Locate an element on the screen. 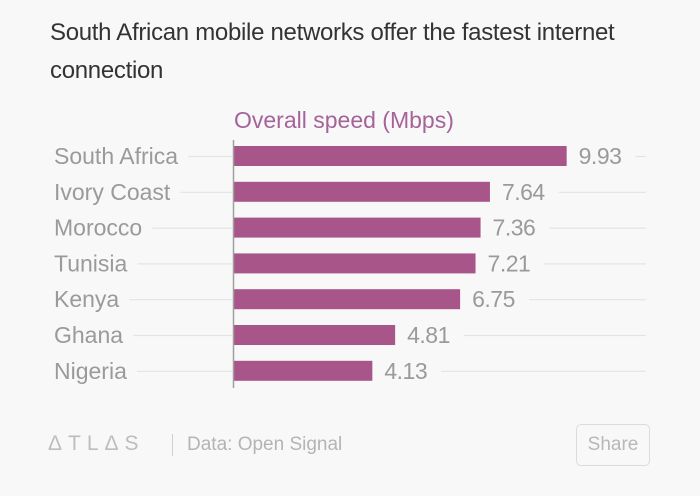 The image size is (700, 496). category-label: Ghana is located at coordinates (88, 335).